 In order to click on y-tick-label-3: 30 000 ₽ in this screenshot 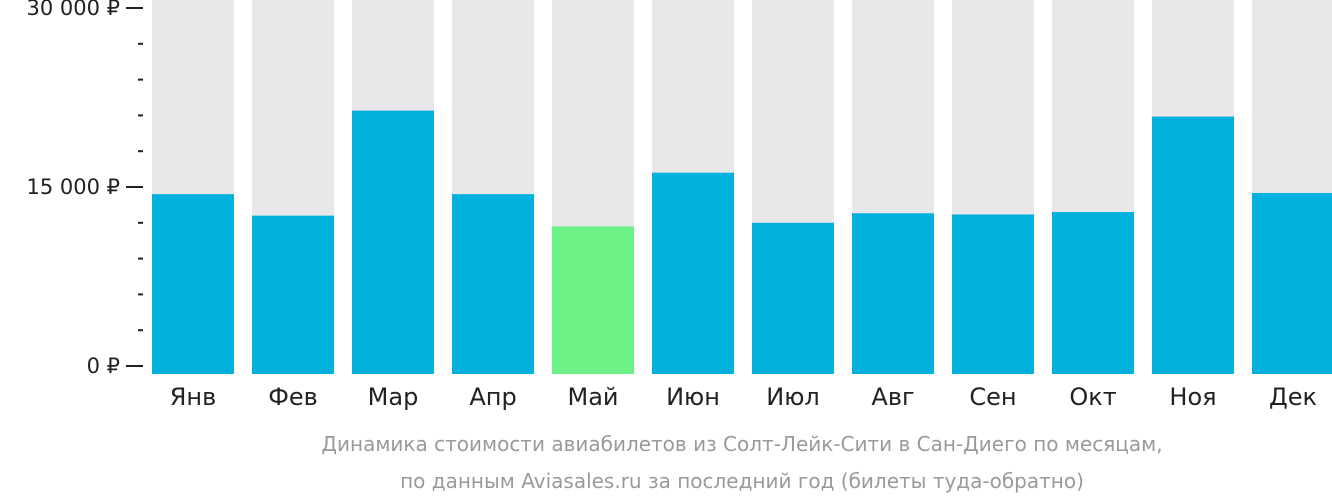, I will do `click(73, 10)`.